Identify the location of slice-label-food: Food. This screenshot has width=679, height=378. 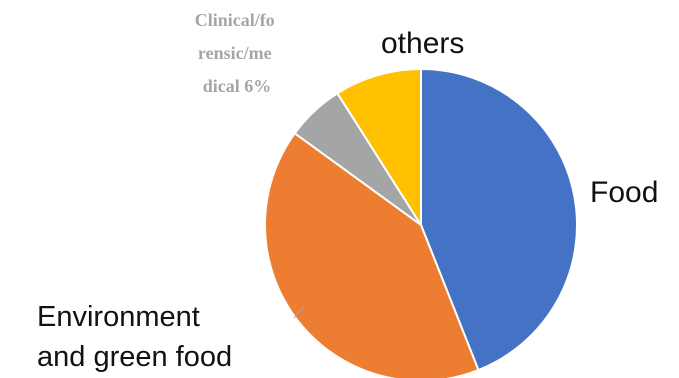
(624, 192).